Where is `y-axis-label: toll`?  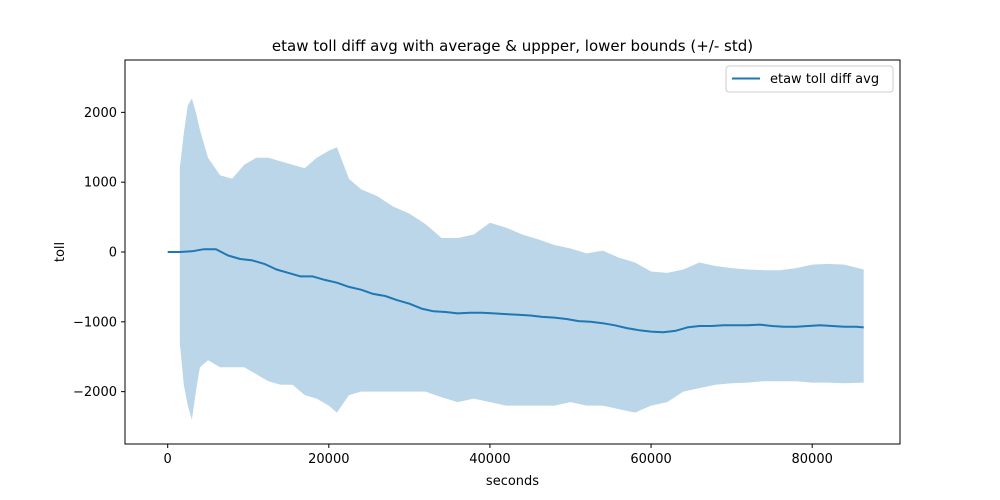
y-axis-label: toll is located at coordinates (60, 252).